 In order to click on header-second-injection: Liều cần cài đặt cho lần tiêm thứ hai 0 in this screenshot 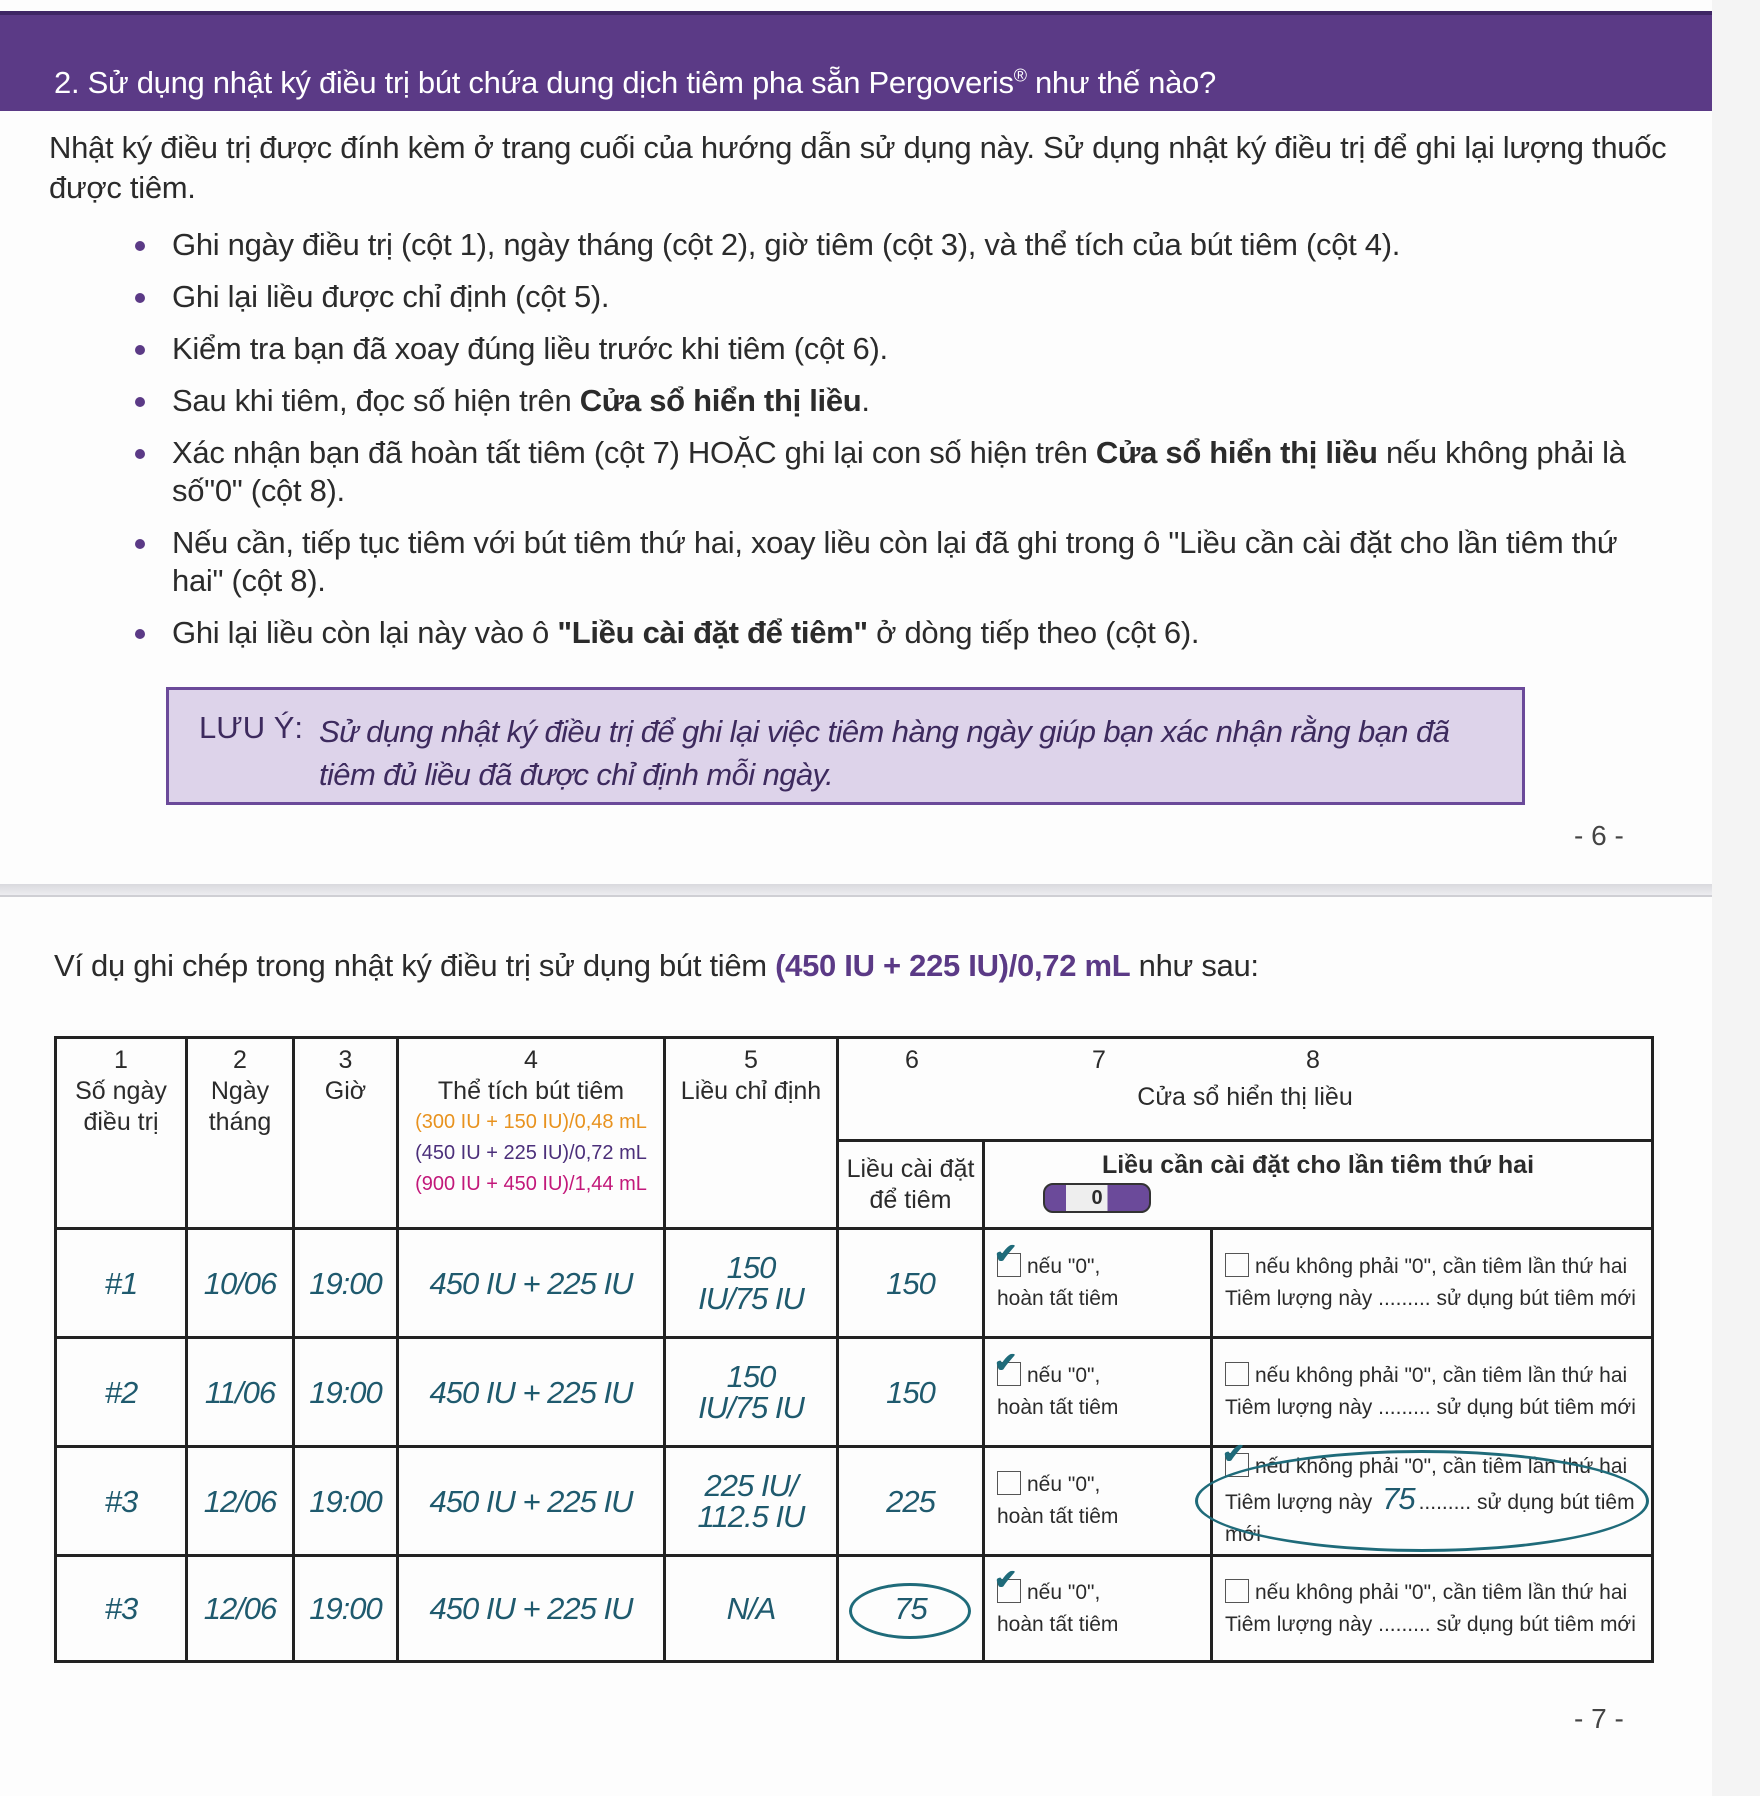, I will do `click(1318, 1184)`.